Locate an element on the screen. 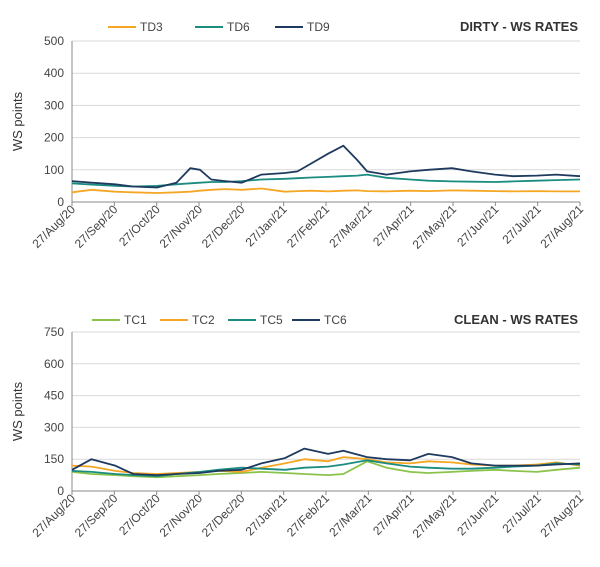 The height and width of the screenshot is (567, 600). series-line-tc6 is located at coordinates (326, 462).